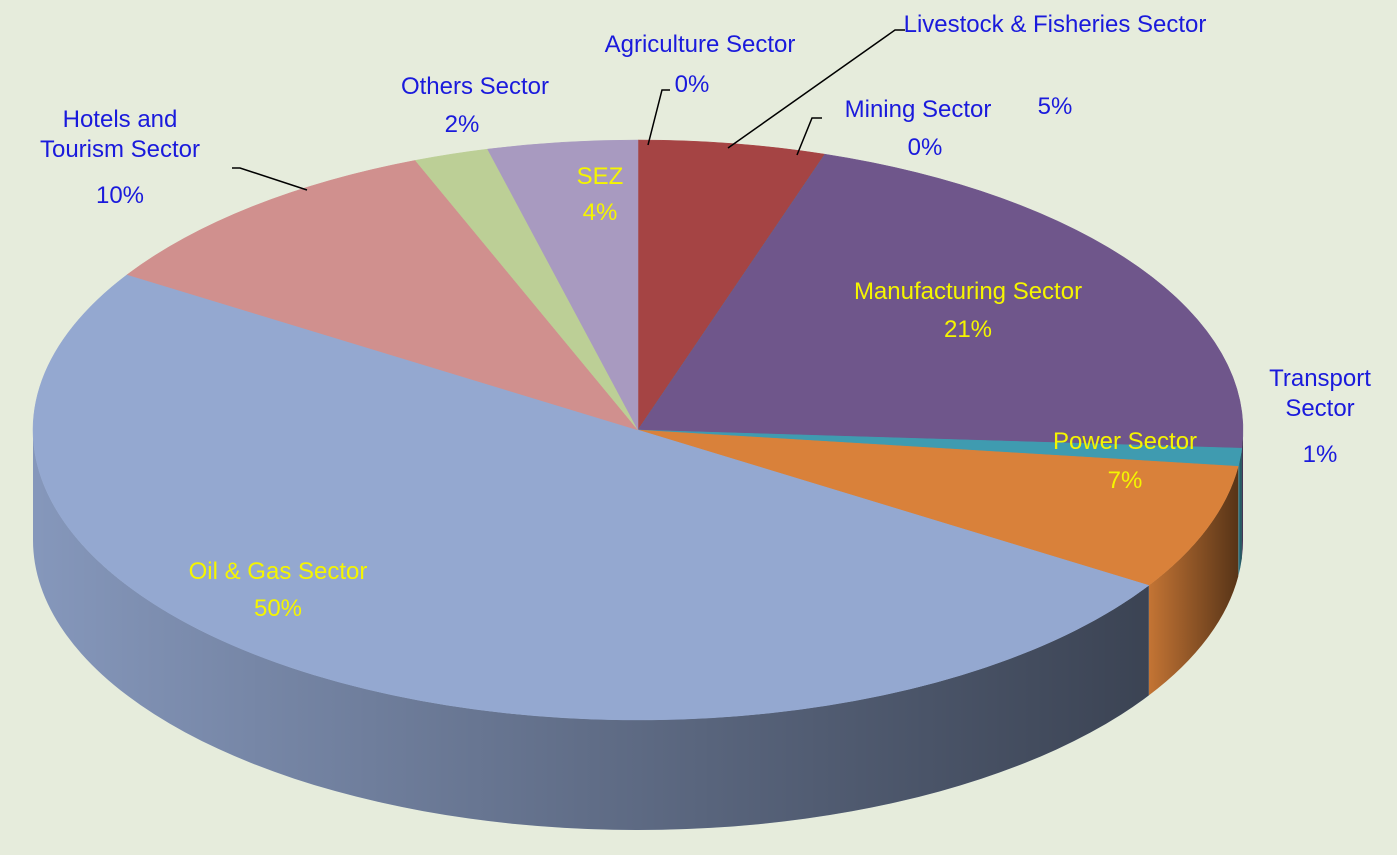 The image size is (1397, 855). I want to click on slice-label: Oil & Gas Sector, so click(278, 571).